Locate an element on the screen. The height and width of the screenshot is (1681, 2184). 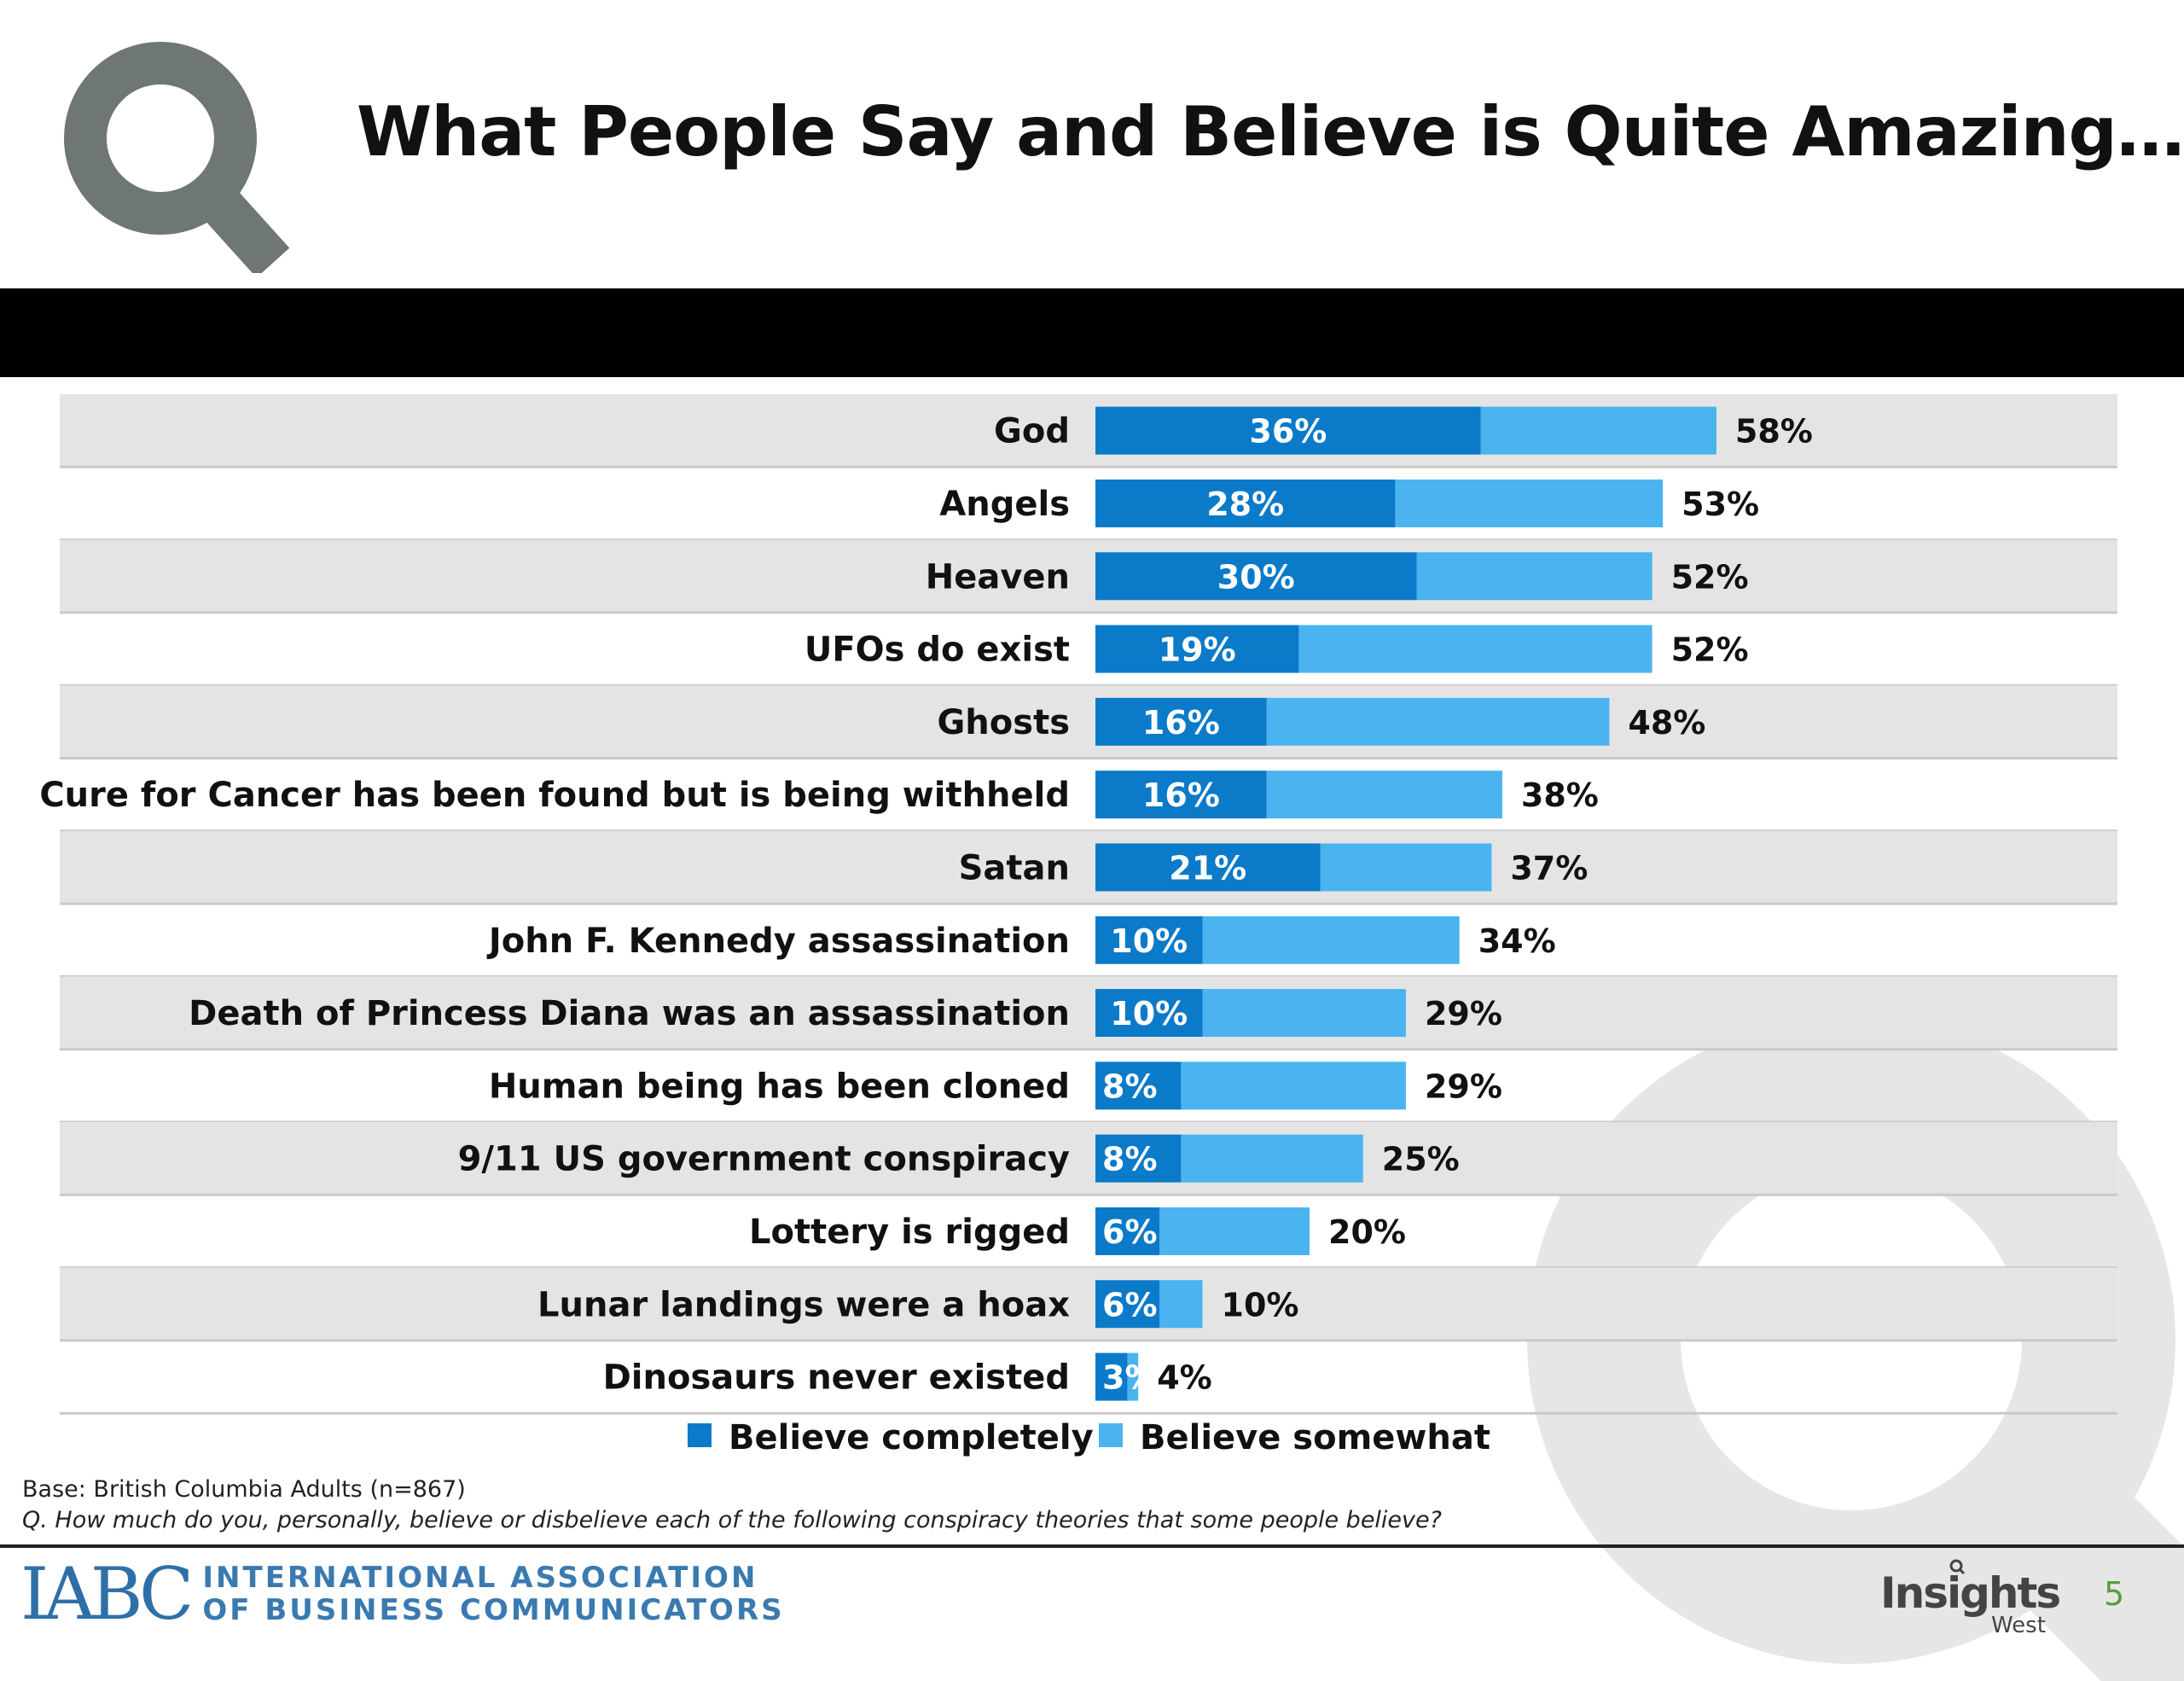
total-data-label: 37% is located at coordinates (1549, 868).